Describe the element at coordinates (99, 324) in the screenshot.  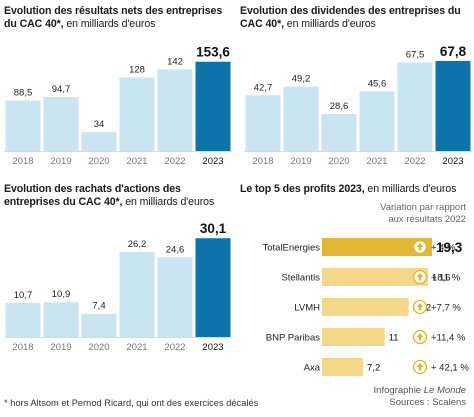
I see `buybacks-bar-2020` at that location.